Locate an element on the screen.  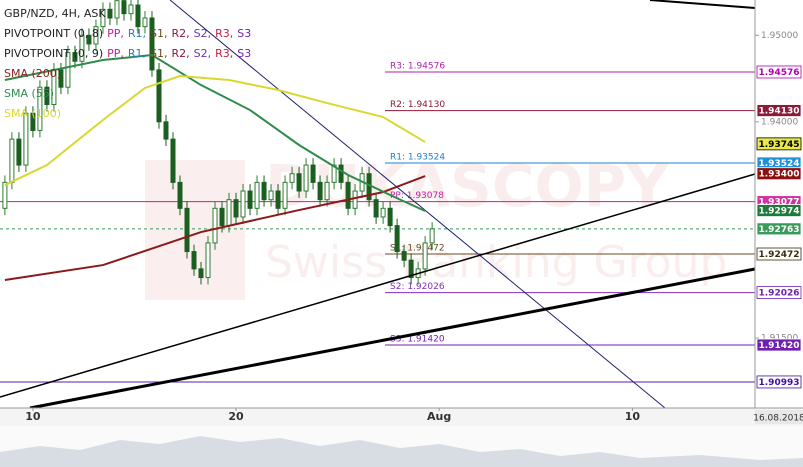
indicator-name: PIVOTPOINT (0, 8) is located at coordinates (53, 33).